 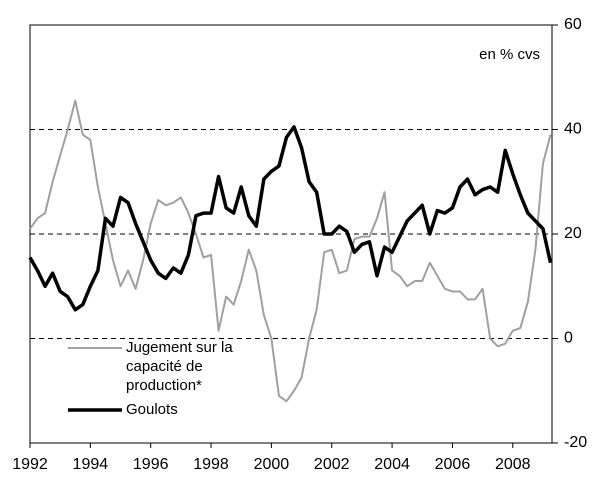 I want to click on y-tick-label: 60, so click(x=573, y=24).